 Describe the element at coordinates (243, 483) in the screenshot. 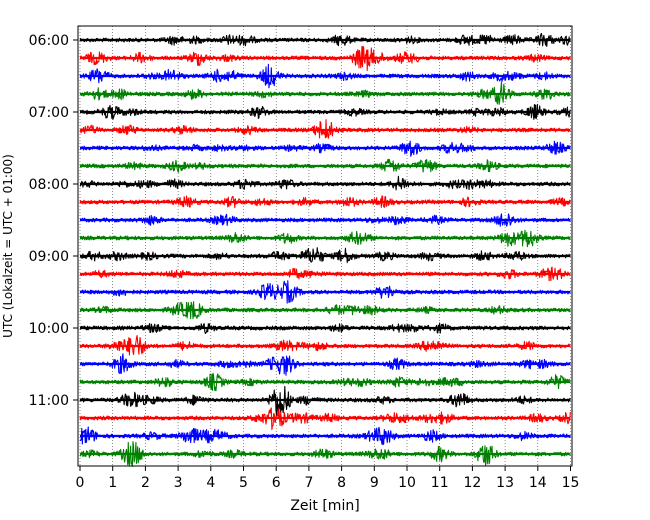

I see `x-tick-label: 5` at that location.